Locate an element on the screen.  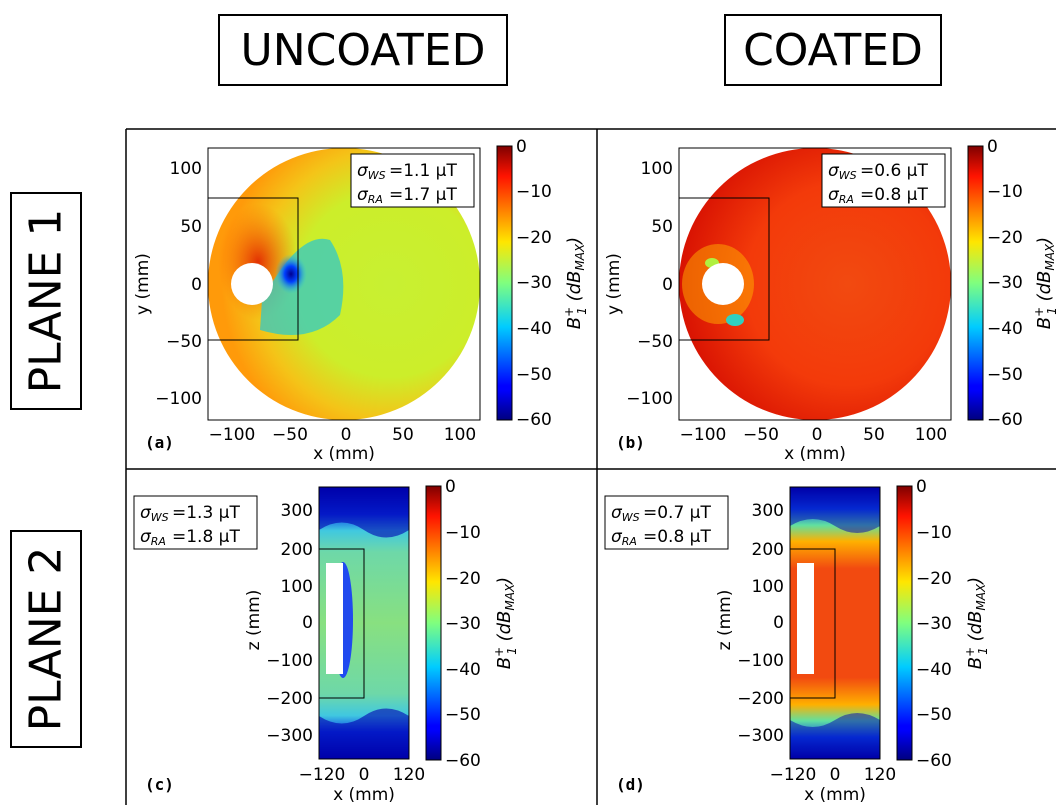
sigma-ra-c: =1.8 μT is located at coordinates (206, 537).